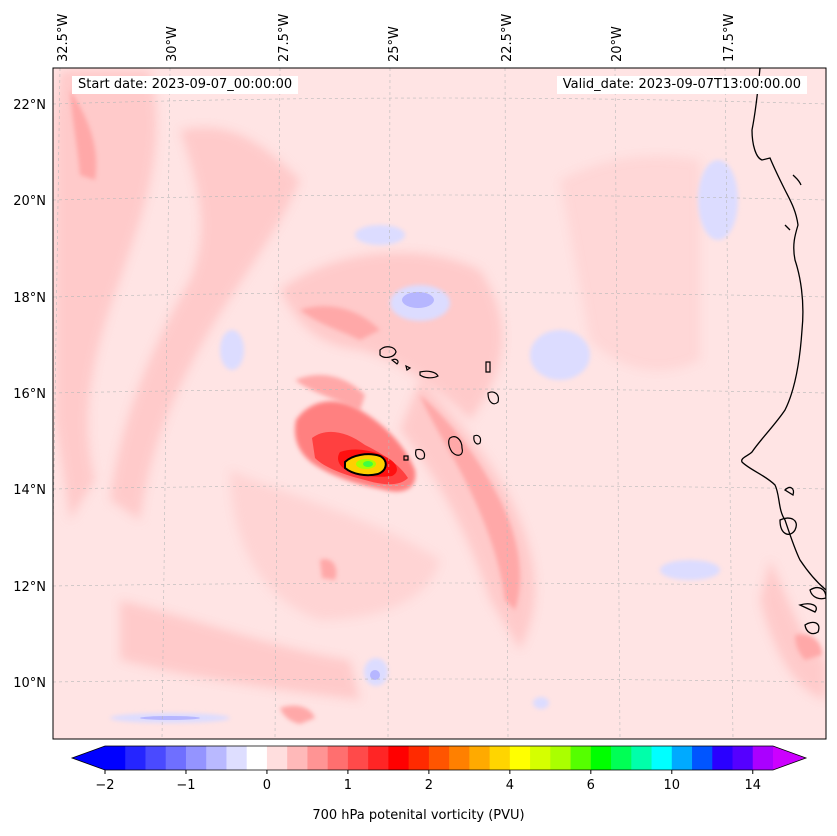  What do you see at coordinates (185, 785) in the screenshot?
I see `colorbar-tick-label: −1` at bounding box center [185, 785].